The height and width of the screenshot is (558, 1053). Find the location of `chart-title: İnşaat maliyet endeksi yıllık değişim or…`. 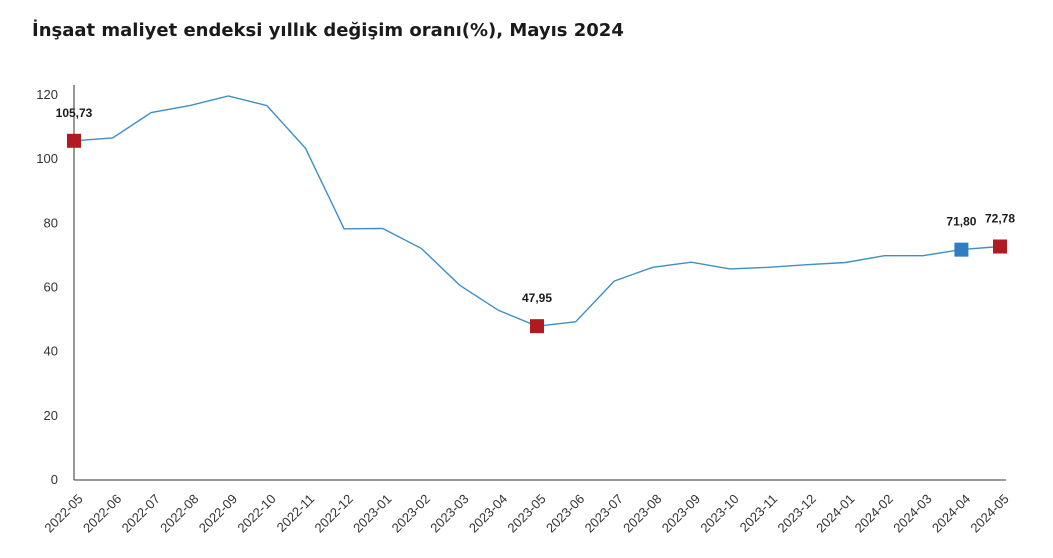

chart-title: İnşaat maliyet endeksi yıllık değişim or… is located at coordinates (328, 30).